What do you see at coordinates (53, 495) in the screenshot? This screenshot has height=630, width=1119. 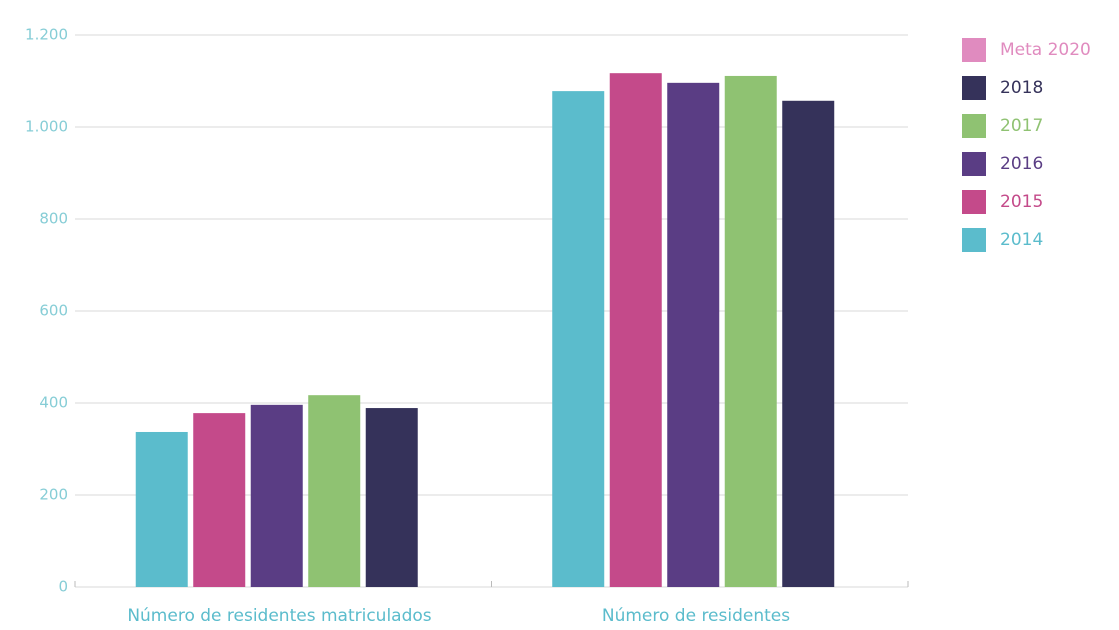 I see `y-tick-label: 200` at bounding box center [53, 495].